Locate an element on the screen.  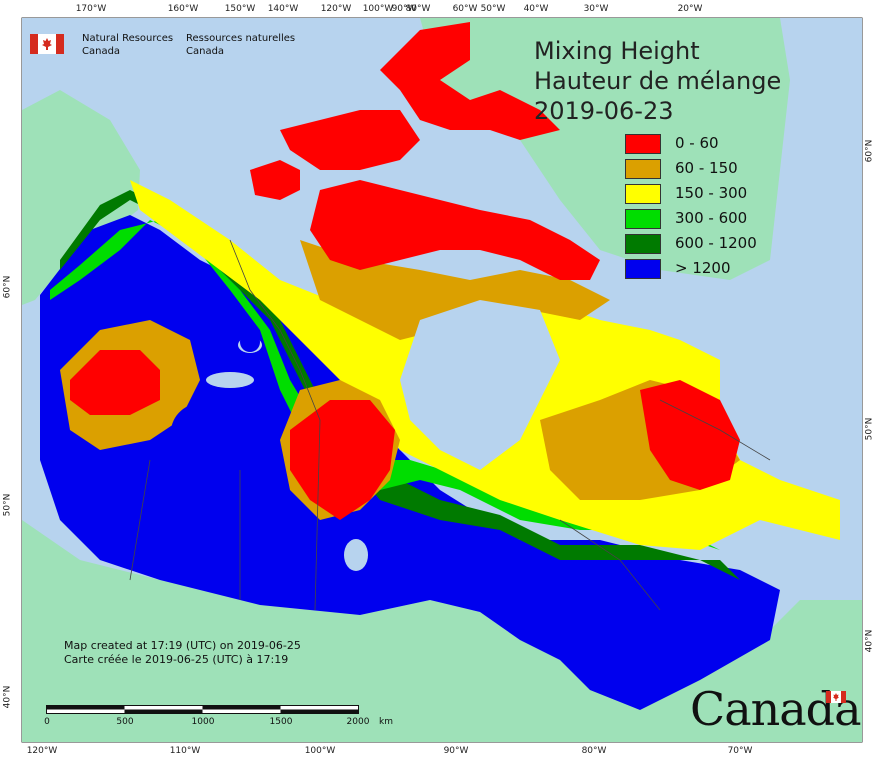
scale-label: 0 is located at coordinates (47, 722).